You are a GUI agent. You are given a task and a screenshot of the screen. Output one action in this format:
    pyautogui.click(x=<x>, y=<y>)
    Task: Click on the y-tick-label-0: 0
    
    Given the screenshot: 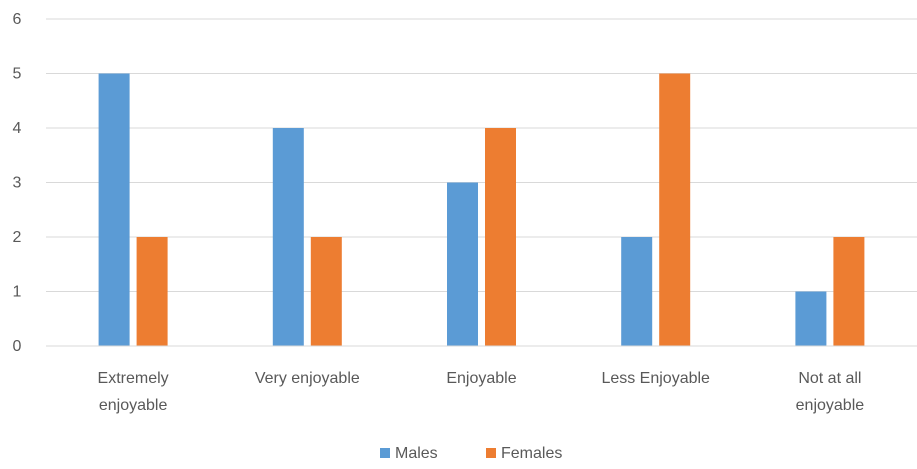 What is the action you would take?
    pyautogui.click(x=17, y=346)
    